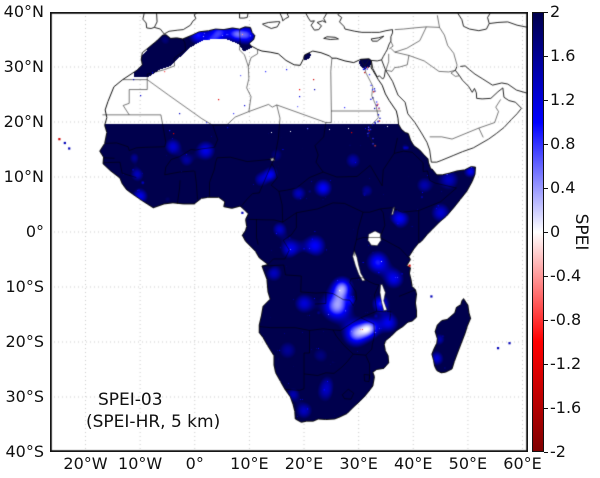 This screenshot has width=600, height=478. I want to click on x-tick-label: 10°W, so click(140, 463).